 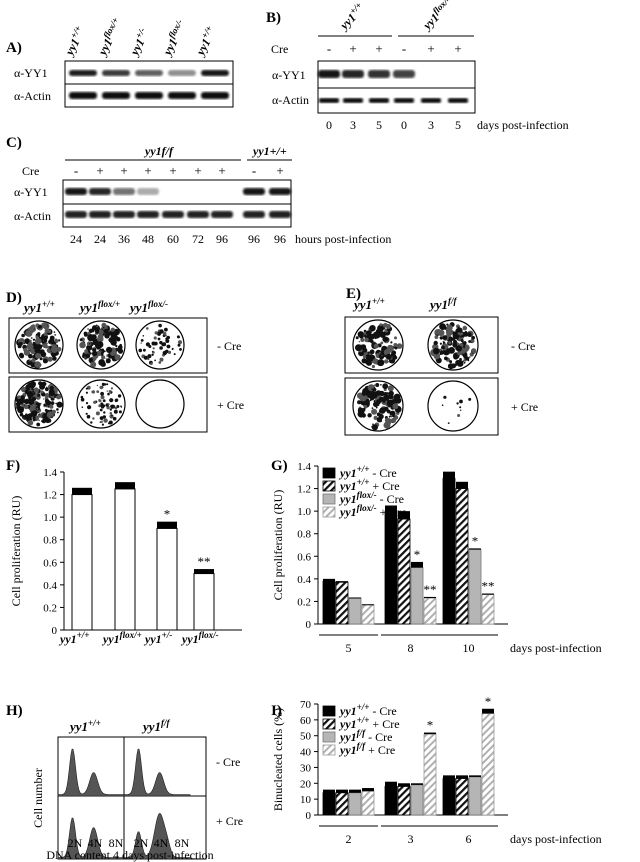 I want to click on panel-d-genotype-1: yy1flox/+, so click(x=99, y=307).